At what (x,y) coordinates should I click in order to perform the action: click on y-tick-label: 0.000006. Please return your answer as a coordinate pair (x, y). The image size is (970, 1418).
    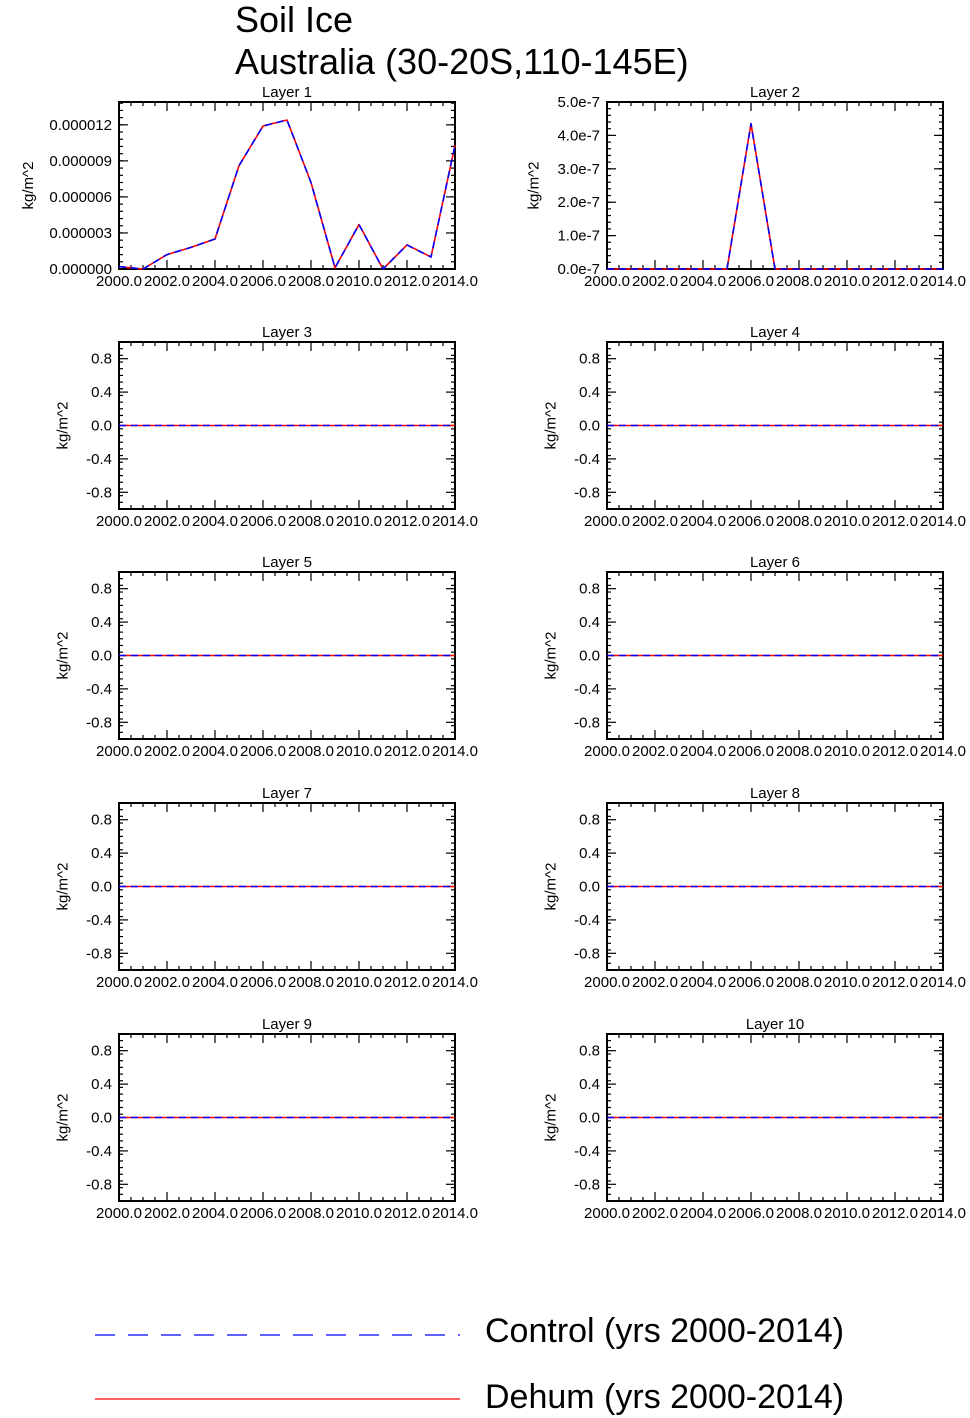
    Looking at the image, I should click on (80, 197).